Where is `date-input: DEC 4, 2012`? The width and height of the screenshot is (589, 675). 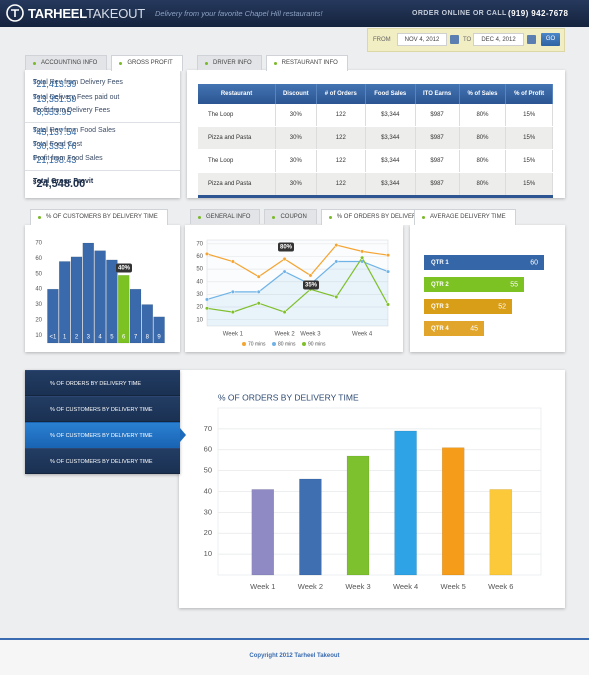
date-input: DEC 4, 2012 is located at coordinates (498, 39).